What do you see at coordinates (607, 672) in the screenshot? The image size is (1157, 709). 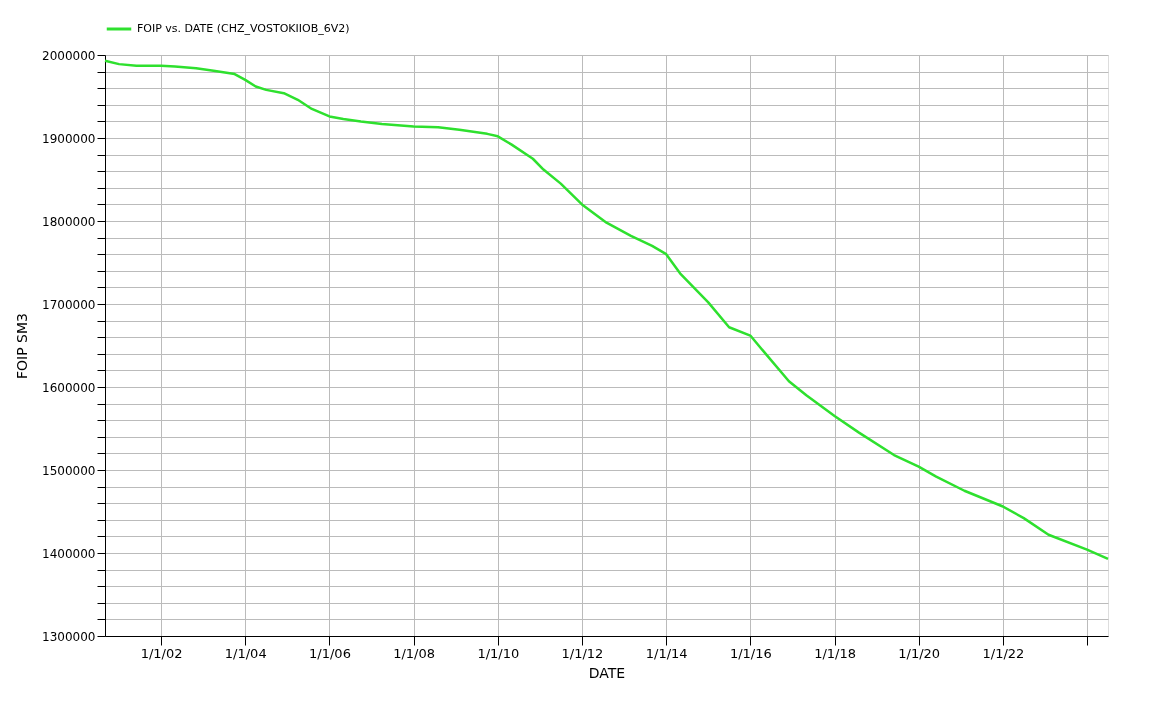 I see `x-axis-title: DATE` at bounding box center [607, 672].